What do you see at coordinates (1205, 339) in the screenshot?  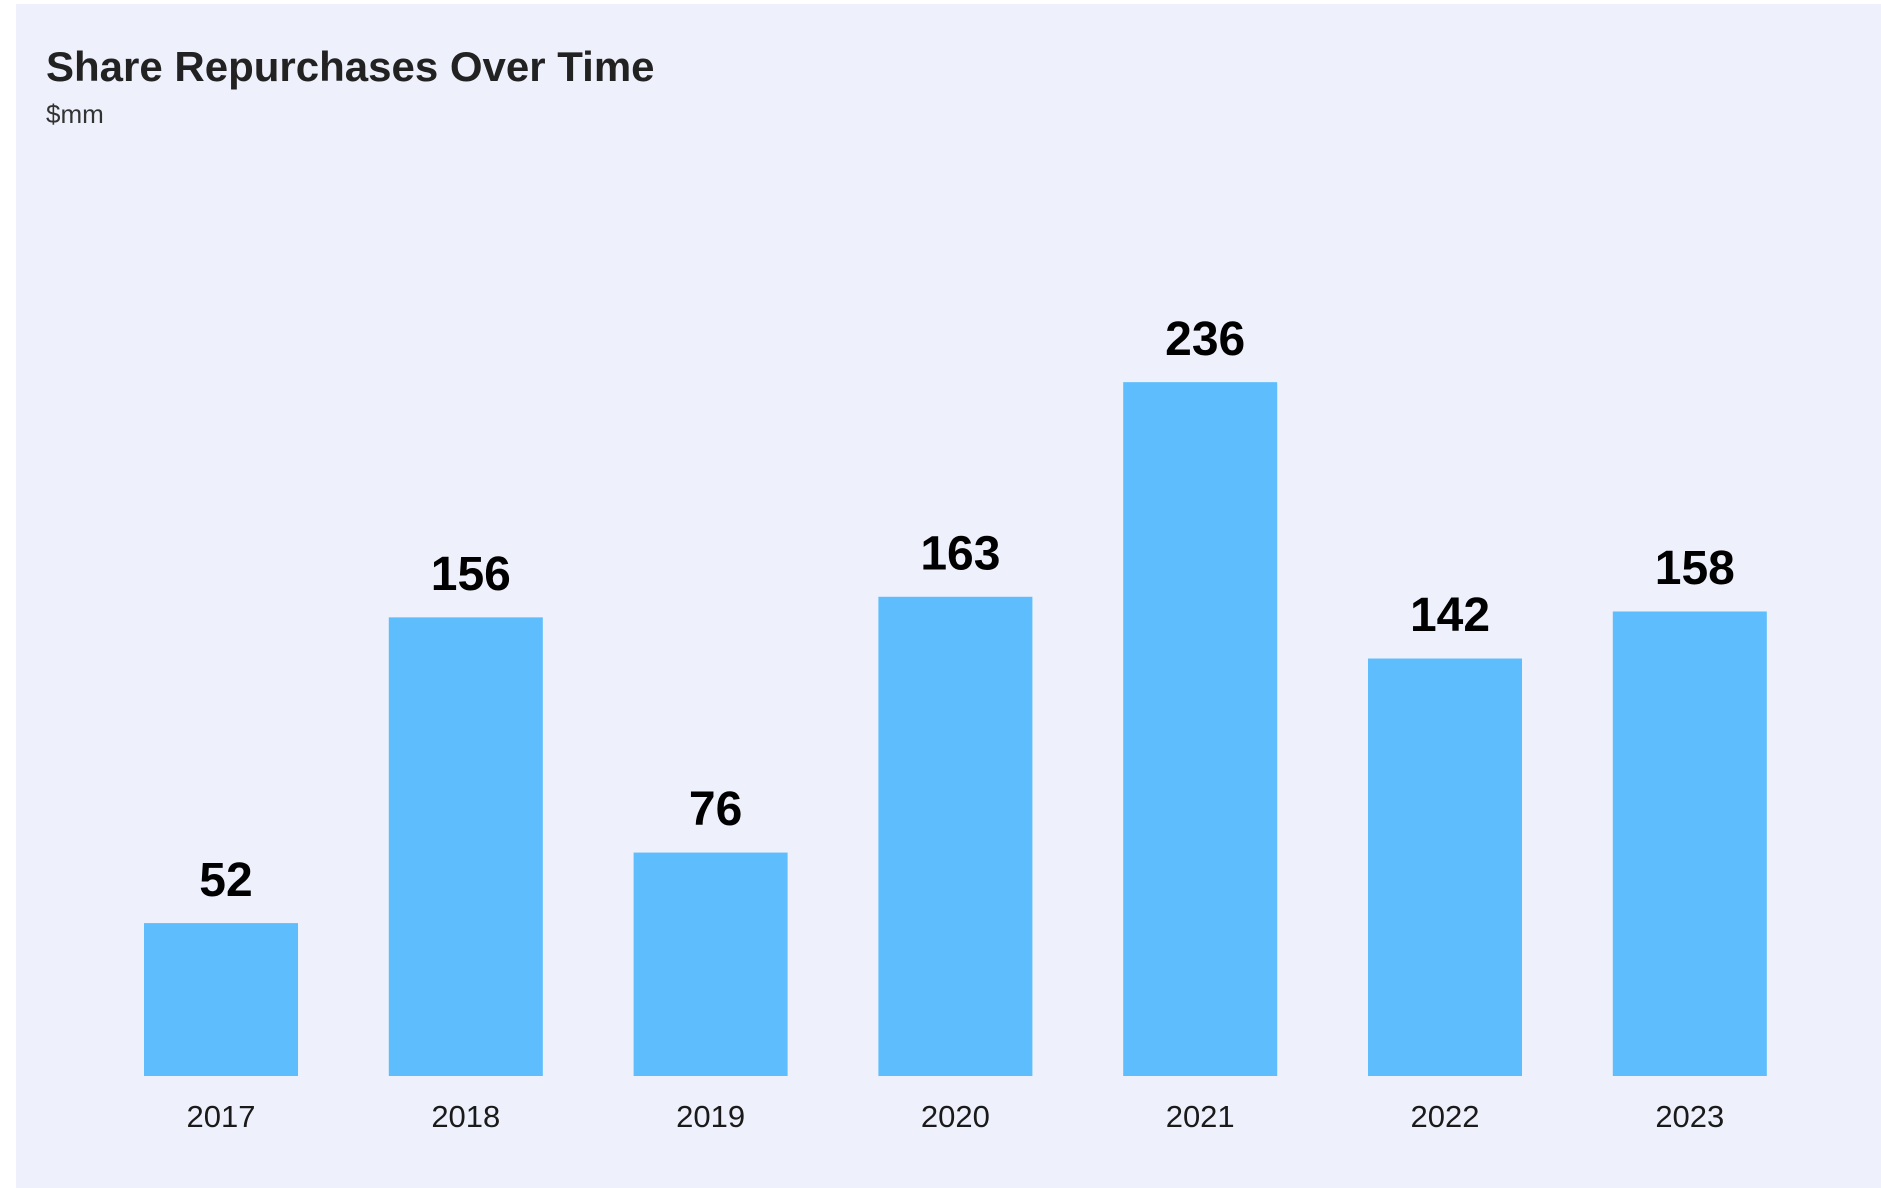 I see `data-label: 236` at bounding box center [1205, 339].